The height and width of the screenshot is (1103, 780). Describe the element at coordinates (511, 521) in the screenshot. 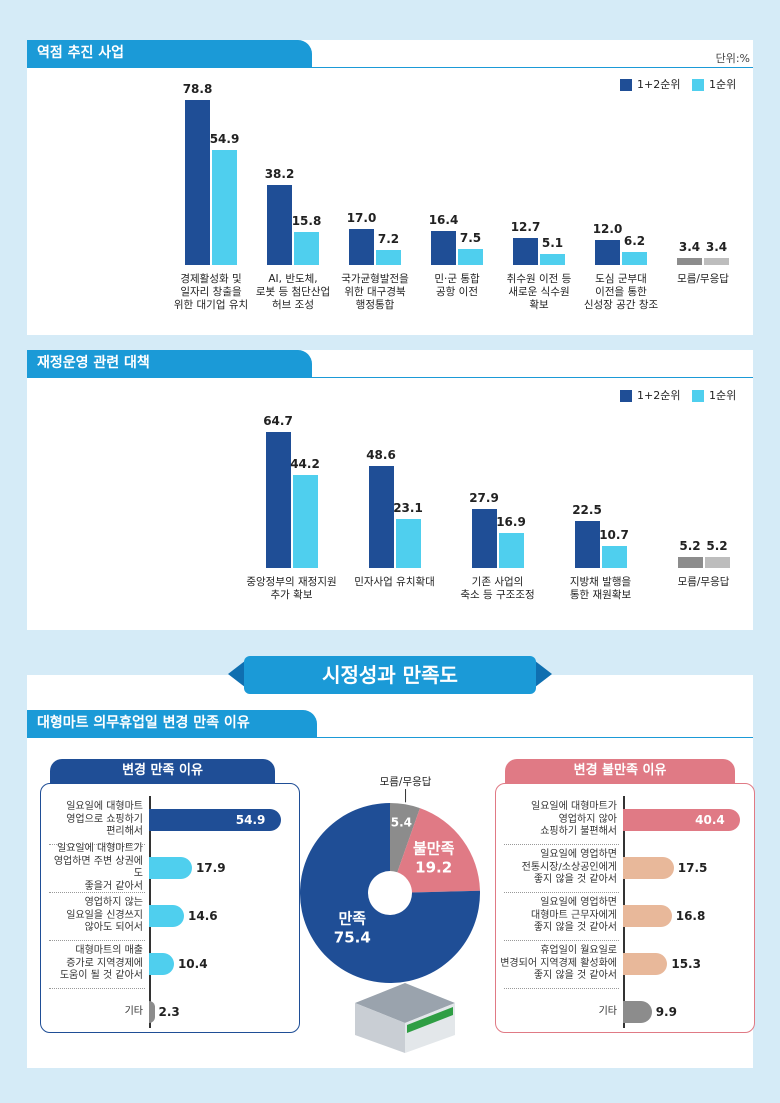

I see `value-label: 16.9` at that location.